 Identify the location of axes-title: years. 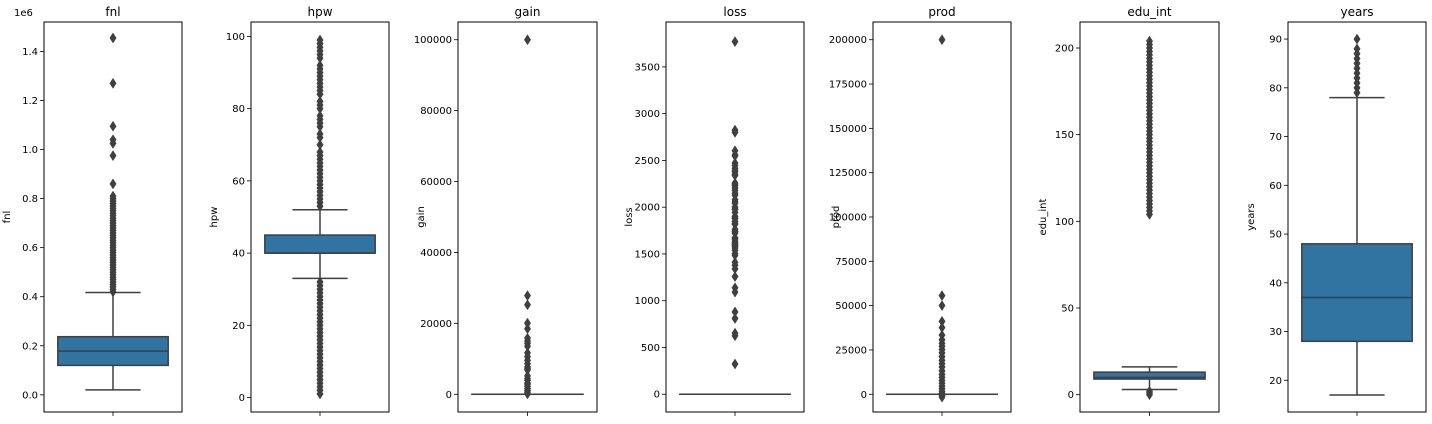
(1356, 12).